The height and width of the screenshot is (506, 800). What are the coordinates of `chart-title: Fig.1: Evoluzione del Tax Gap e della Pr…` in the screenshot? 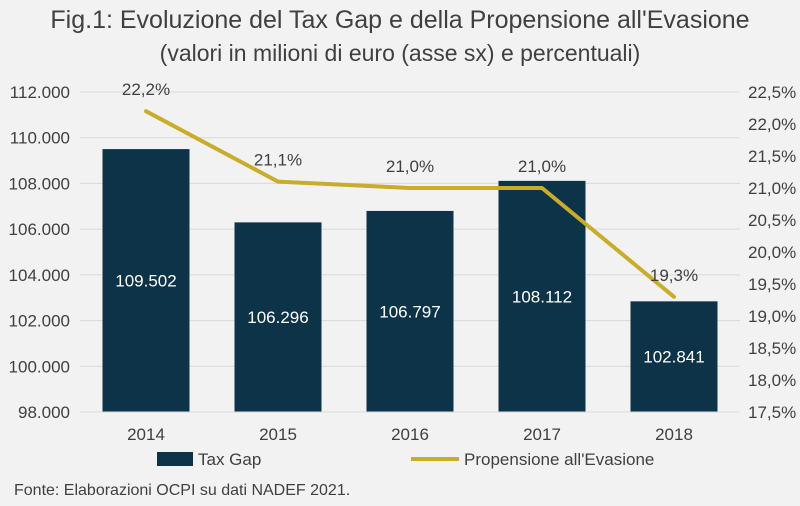 It's located at (400, 20).